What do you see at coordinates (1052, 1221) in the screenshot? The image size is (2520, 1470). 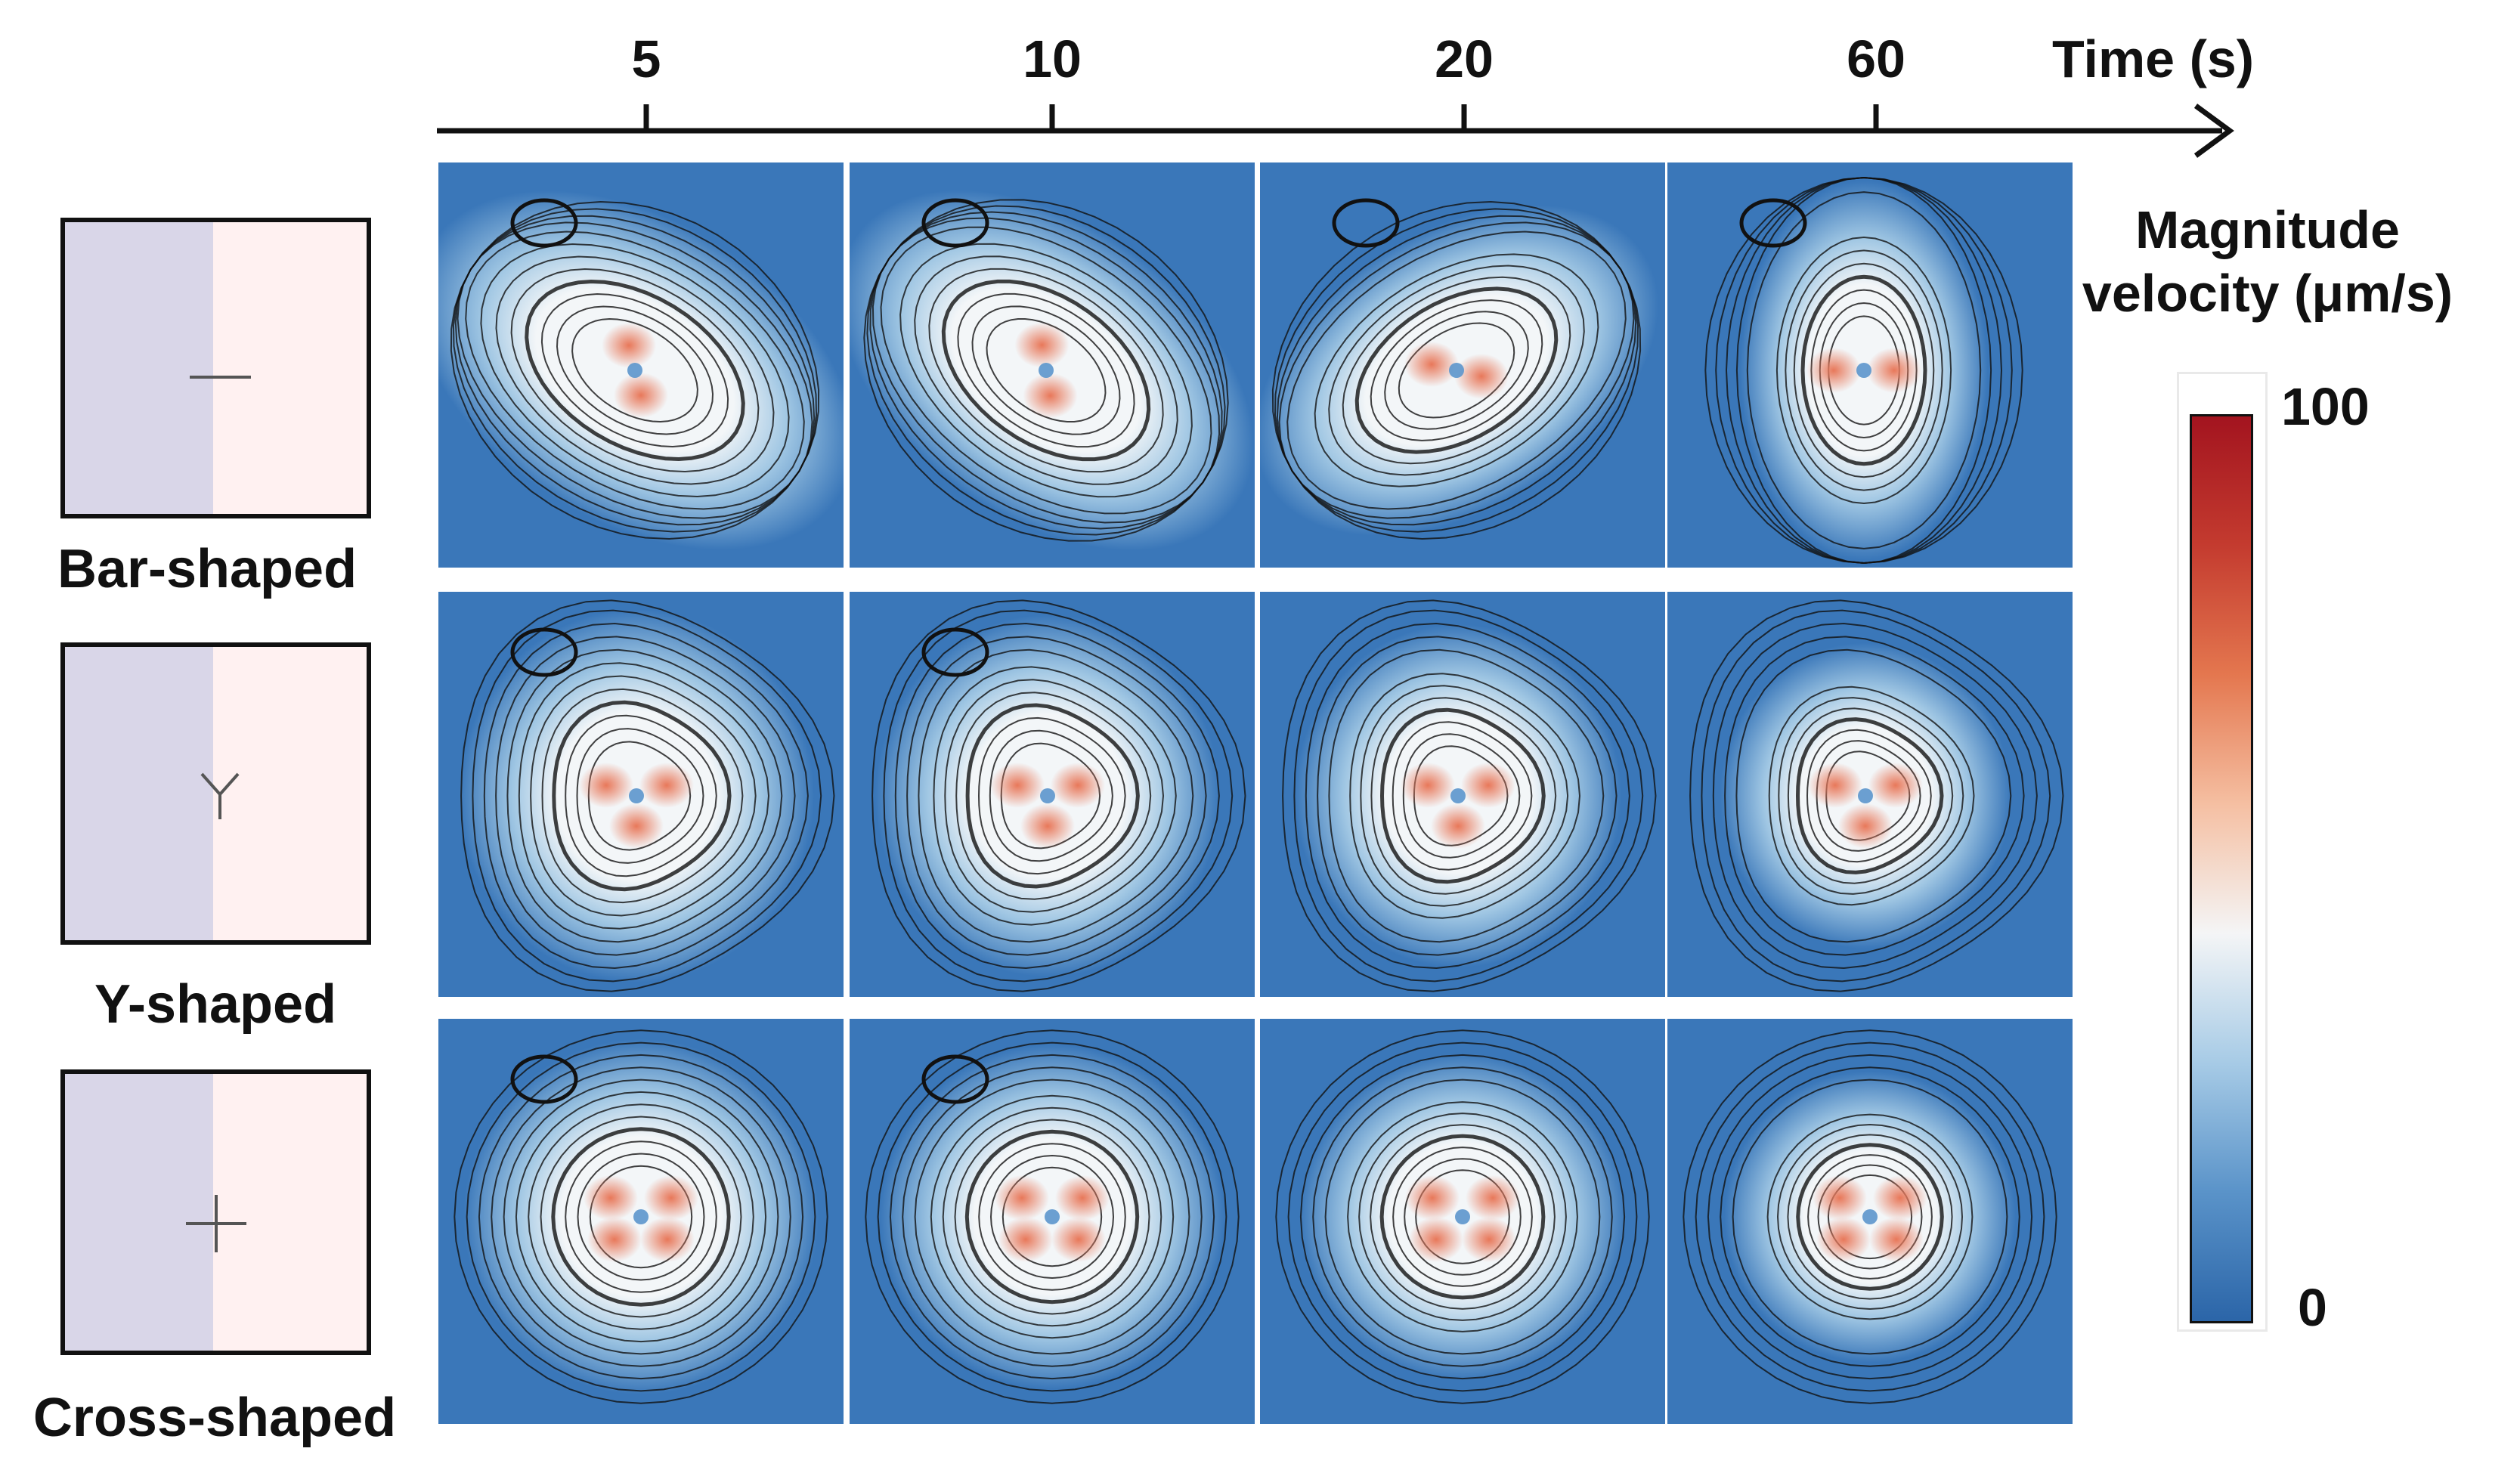 I see `flow-panel-cross-t1` at bounding box center [1052, 1221].